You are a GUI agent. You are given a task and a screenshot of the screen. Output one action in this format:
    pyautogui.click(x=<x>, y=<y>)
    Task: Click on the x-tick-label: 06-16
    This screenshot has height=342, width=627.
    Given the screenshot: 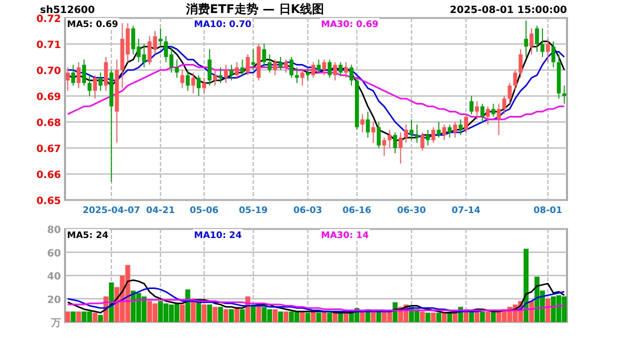 What is the action you would take?
    pyautogui.click(x=357, y=211)
    